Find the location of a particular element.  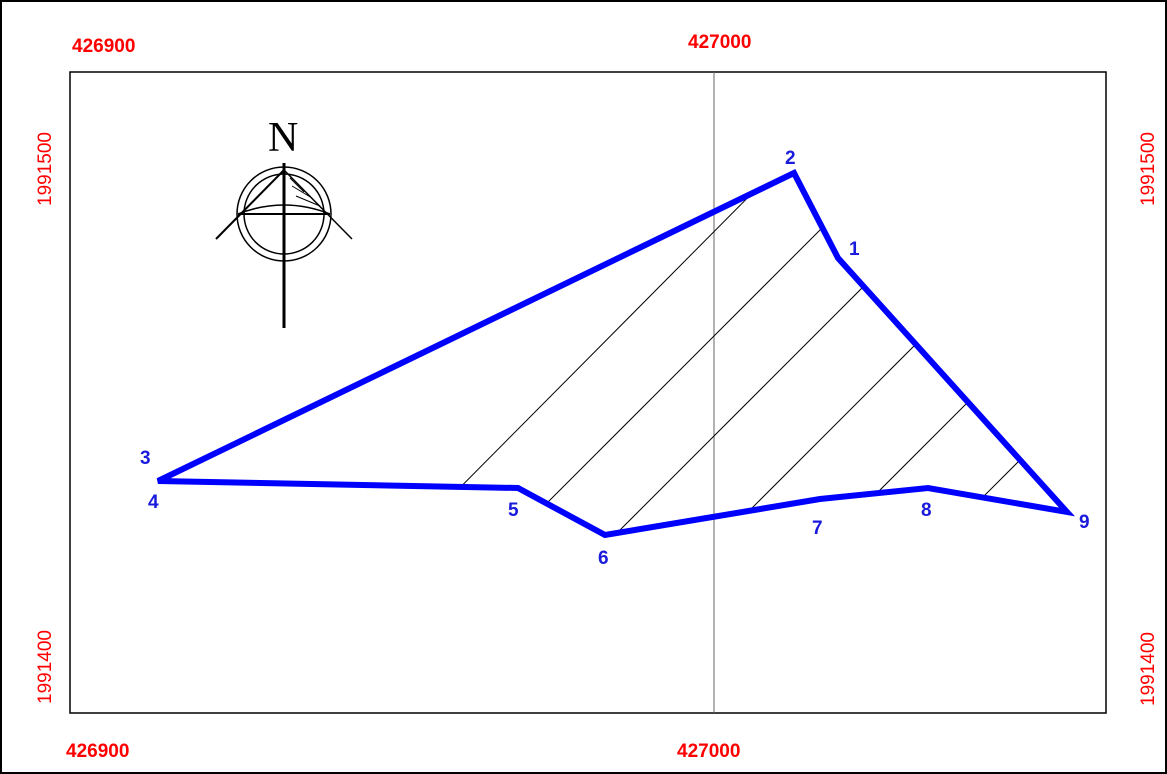

y-label-right-top: 1991500 is located at coordinates (1148, 169).